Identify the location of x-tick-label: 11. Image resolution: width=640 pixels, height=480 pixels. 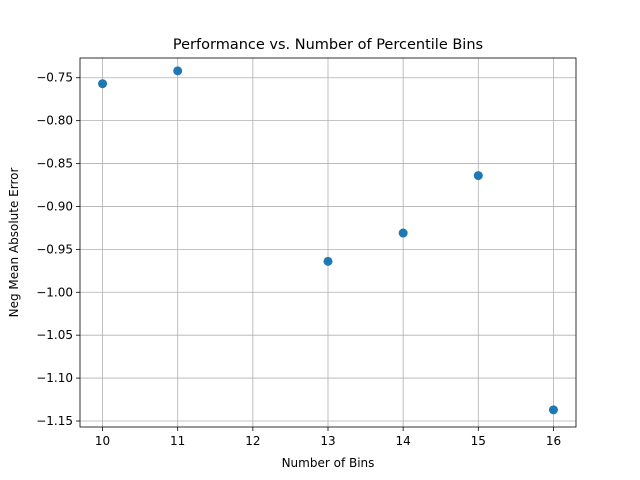
(177, 441).